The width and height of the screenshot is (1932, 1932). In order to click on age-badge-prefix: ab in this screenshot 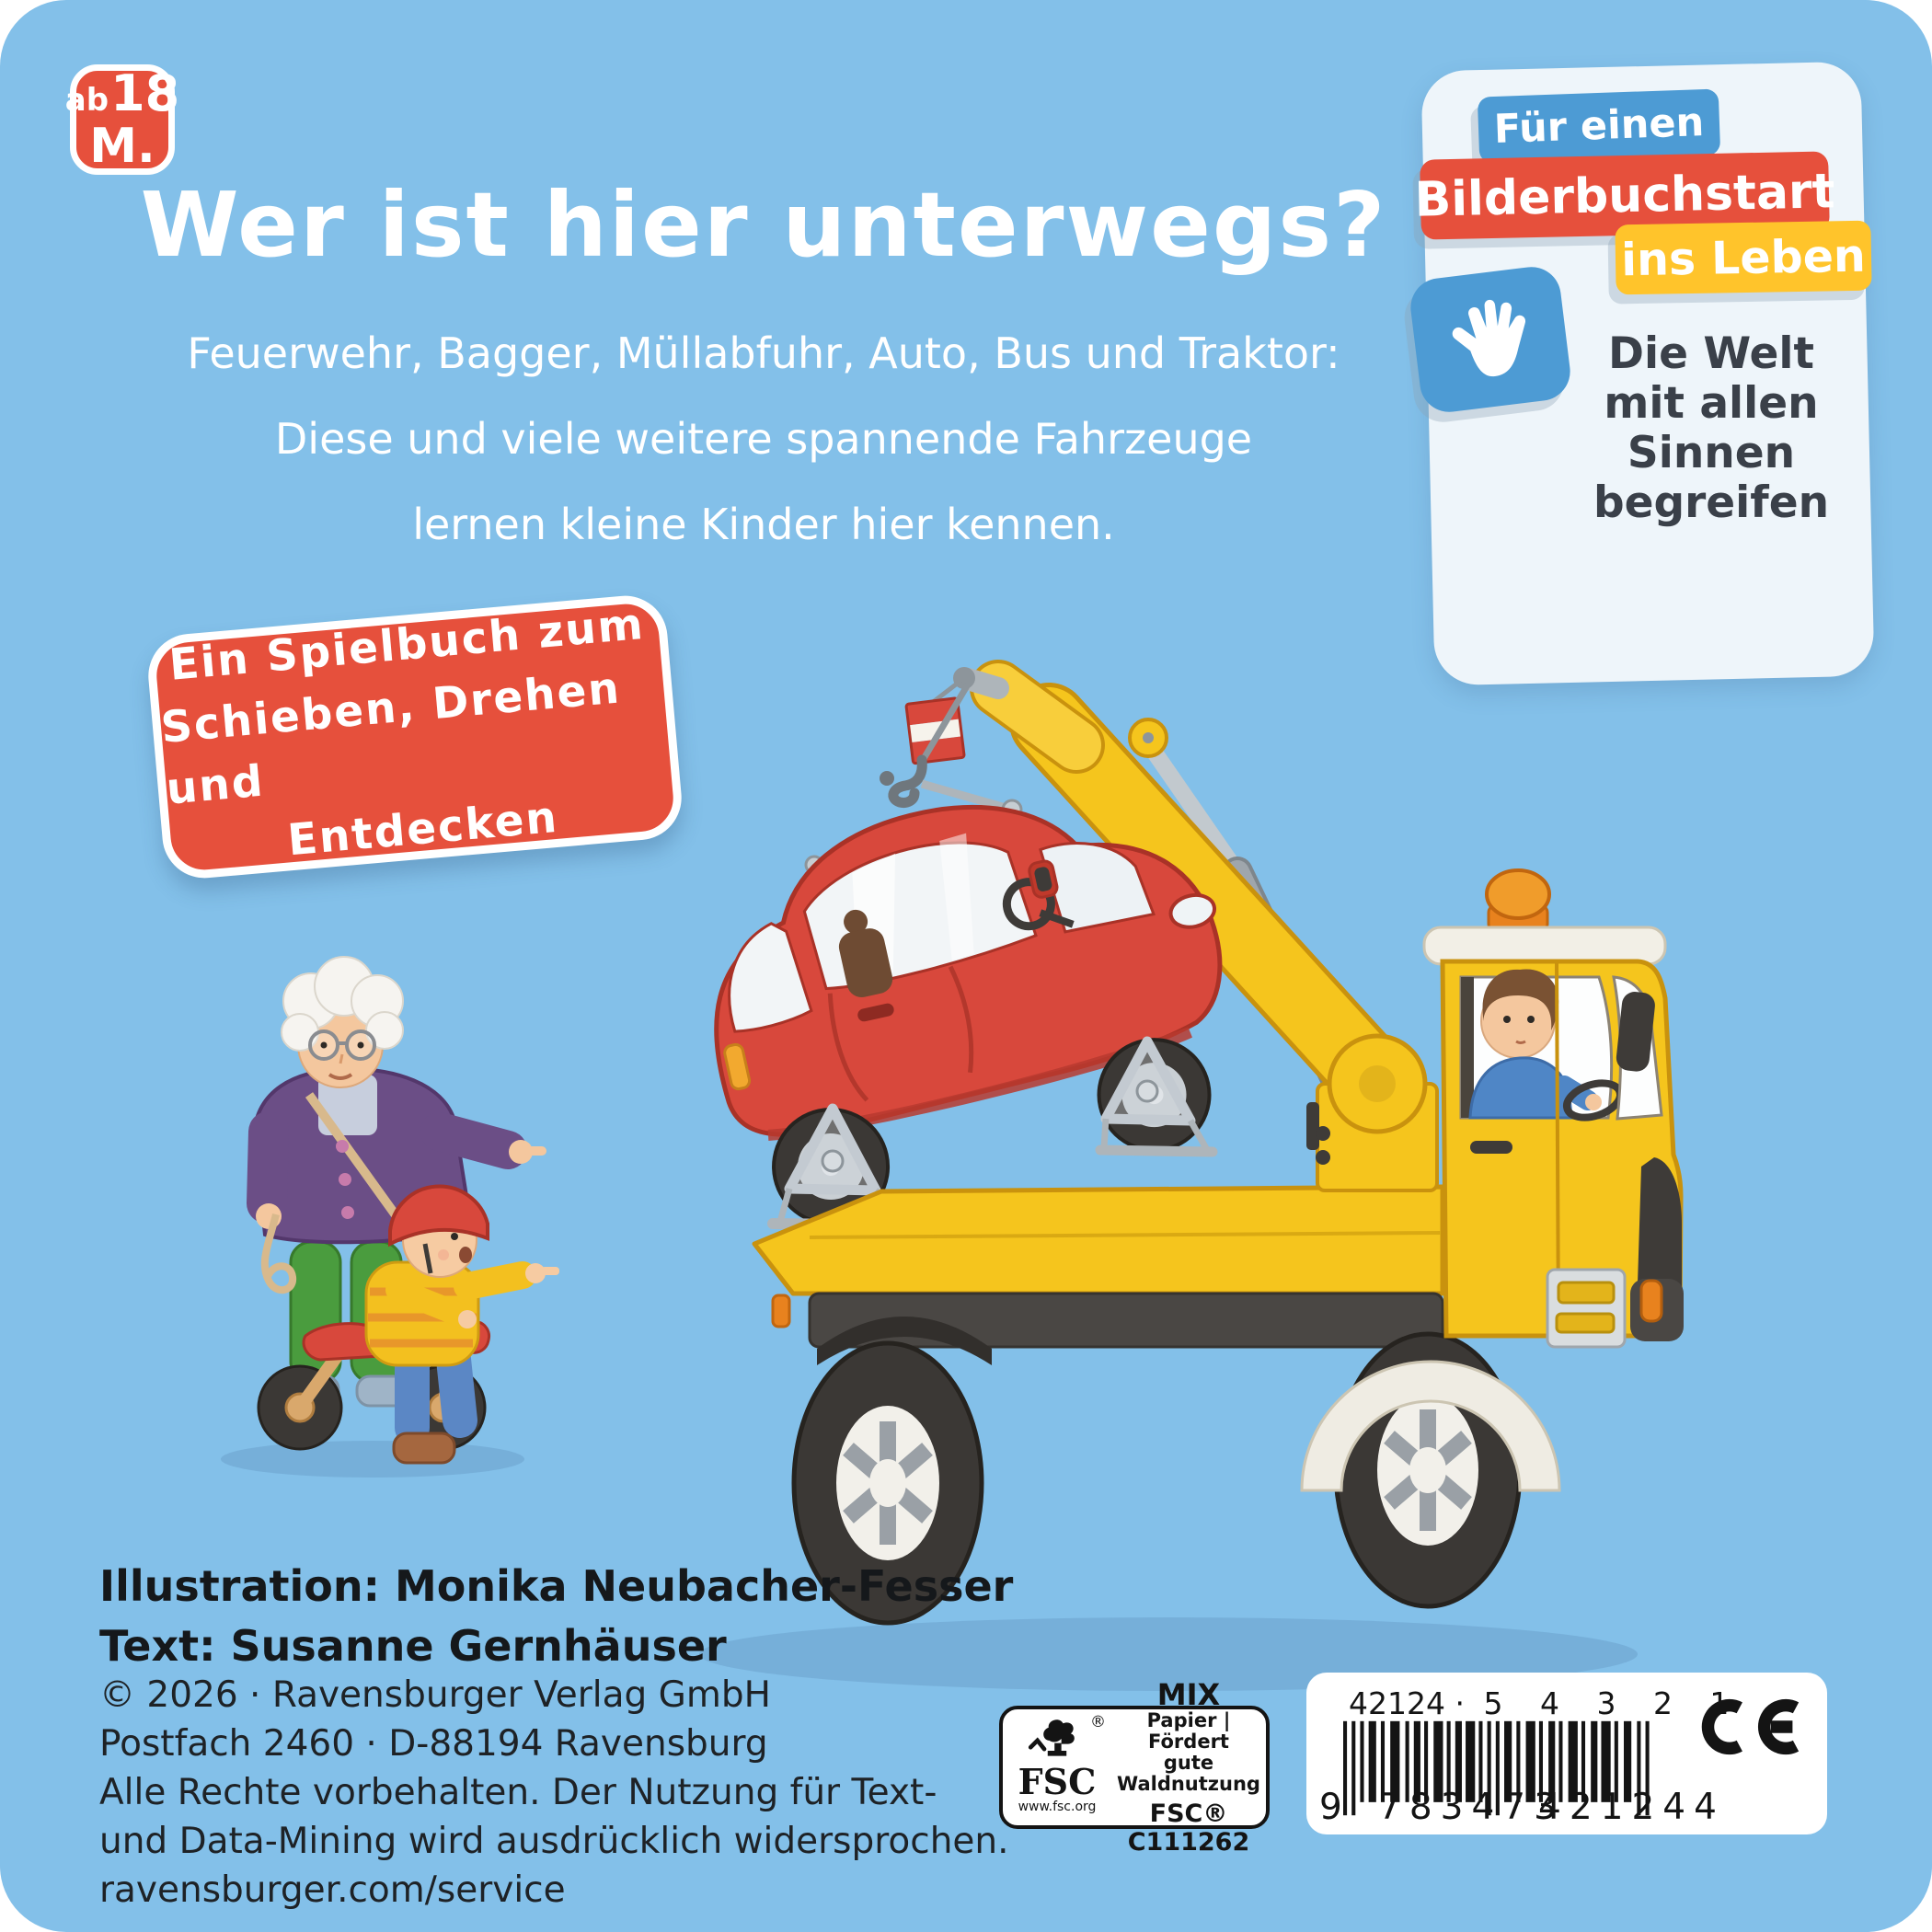, I will do `click(86, 100)`.